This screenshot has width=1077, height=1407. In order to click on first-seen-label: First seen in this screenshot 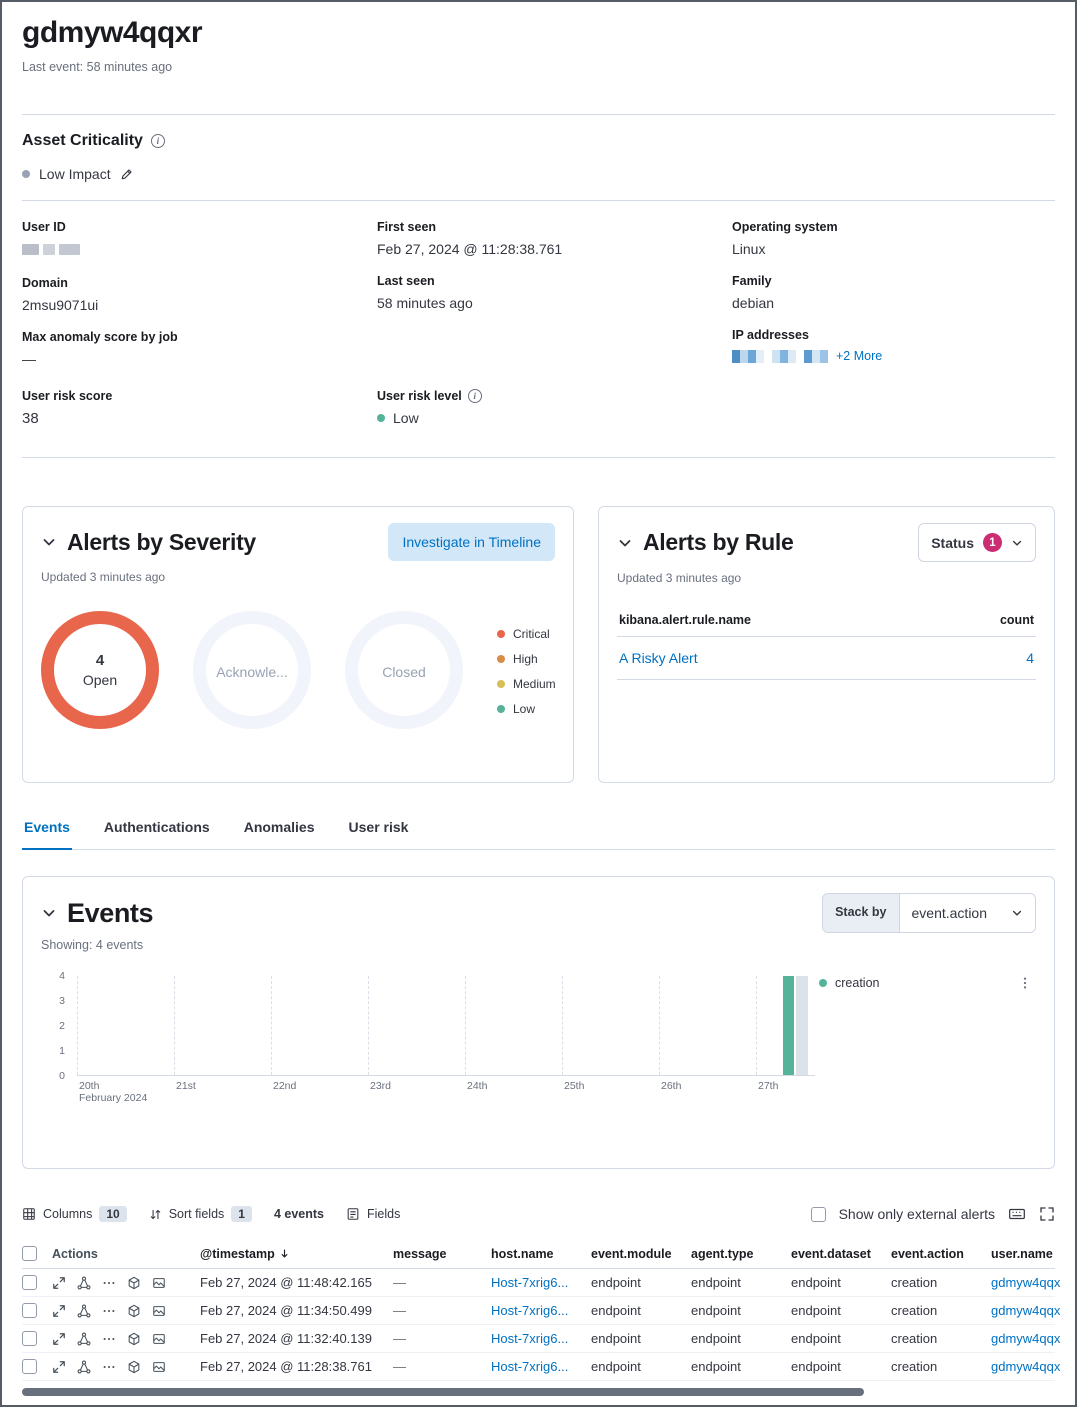, I will do `click(407, 227)`.